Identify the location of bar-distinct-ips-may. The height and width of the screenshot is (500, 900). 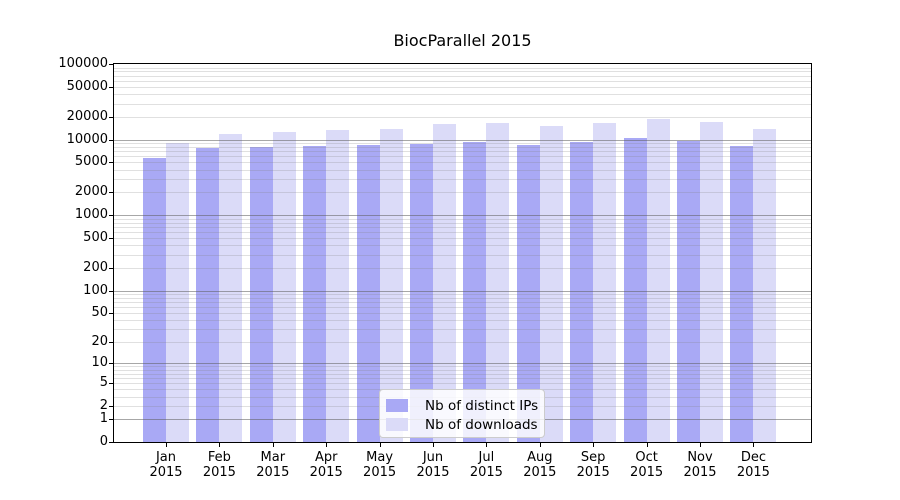
(368, 293).